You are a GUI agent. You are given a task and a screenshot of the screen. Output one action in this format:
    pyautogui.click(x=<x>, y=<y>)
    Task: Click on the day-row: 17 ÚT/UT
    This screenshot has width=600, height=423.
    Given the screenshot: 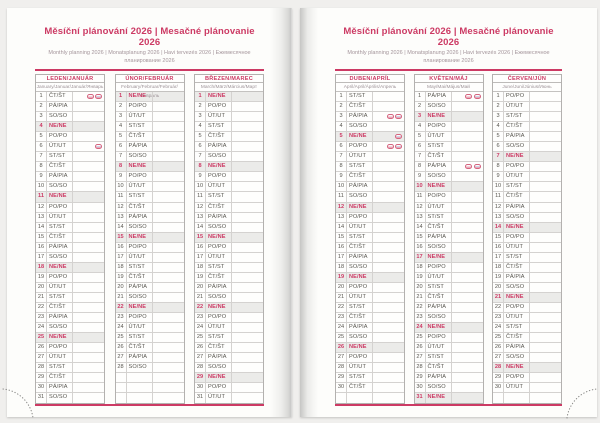 What is the action you would take?
    pyautogui.click(x=149, y=257)
    